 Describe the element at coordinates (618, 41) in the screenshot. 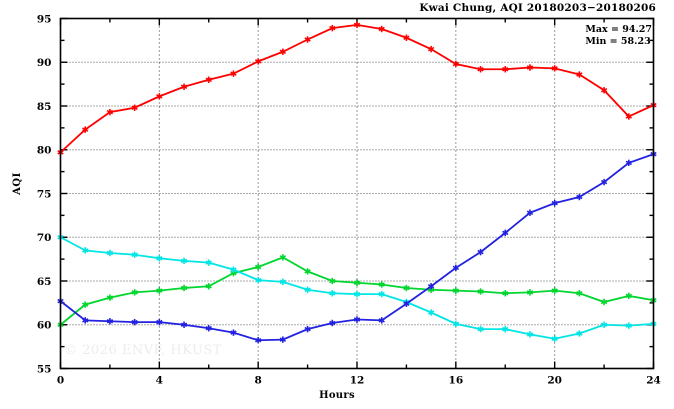

I see `min-value-label: Min = 58.23` at that location.